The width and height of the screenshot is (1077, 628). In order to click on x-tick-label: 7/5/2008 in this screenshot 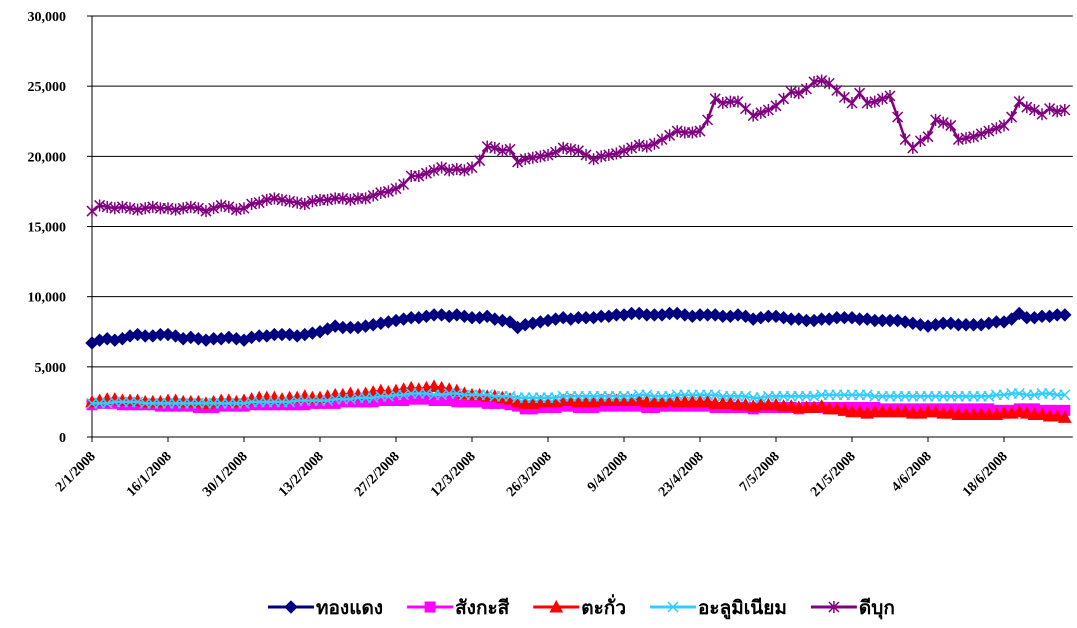, I will do `click(760, 472)`.